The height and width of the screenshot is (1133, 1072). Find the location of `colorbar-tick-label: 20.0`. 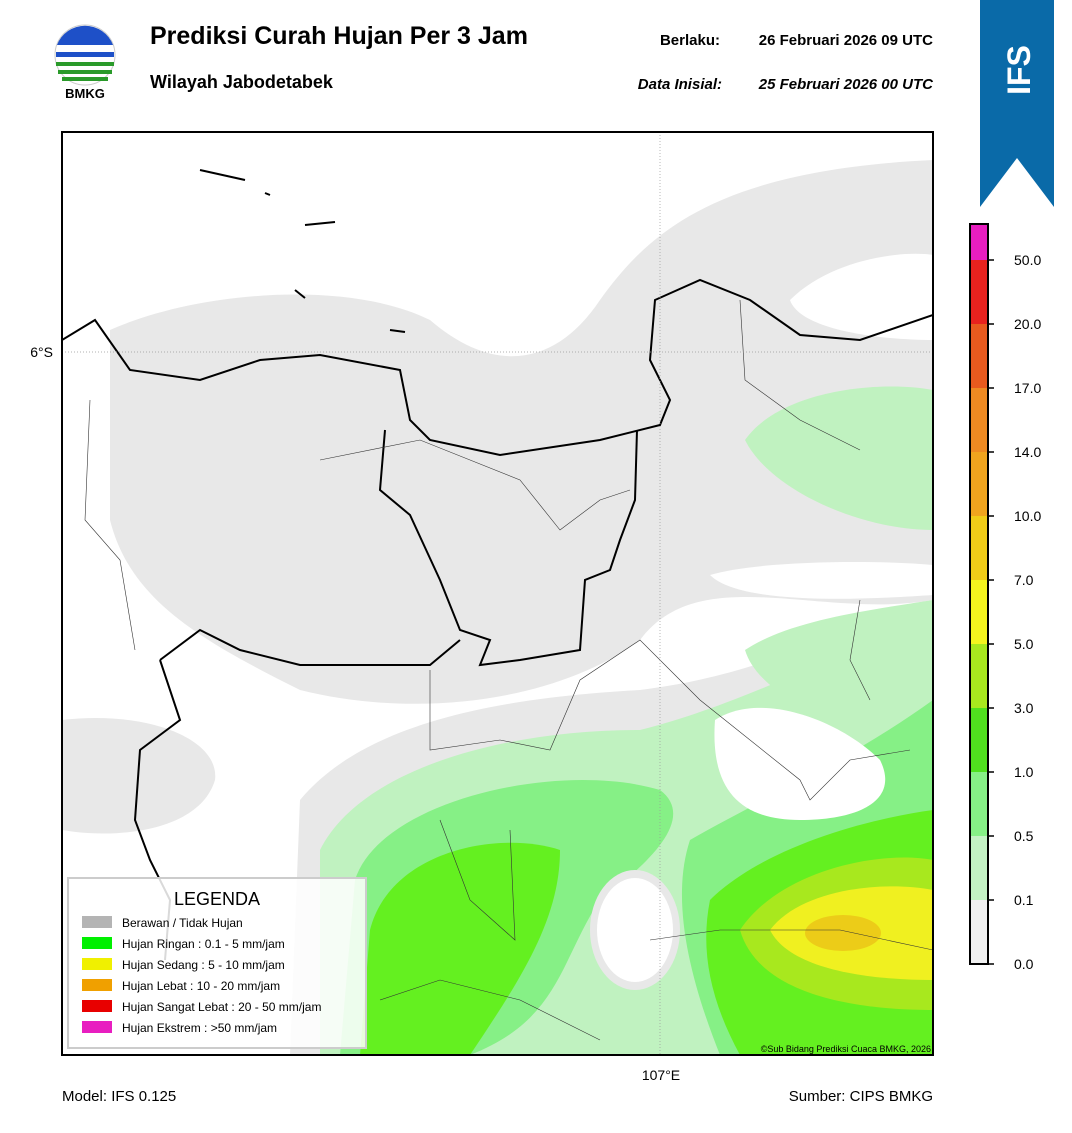

colorbar-tick-label: 20.0 is located at coordinates (1027, 324).